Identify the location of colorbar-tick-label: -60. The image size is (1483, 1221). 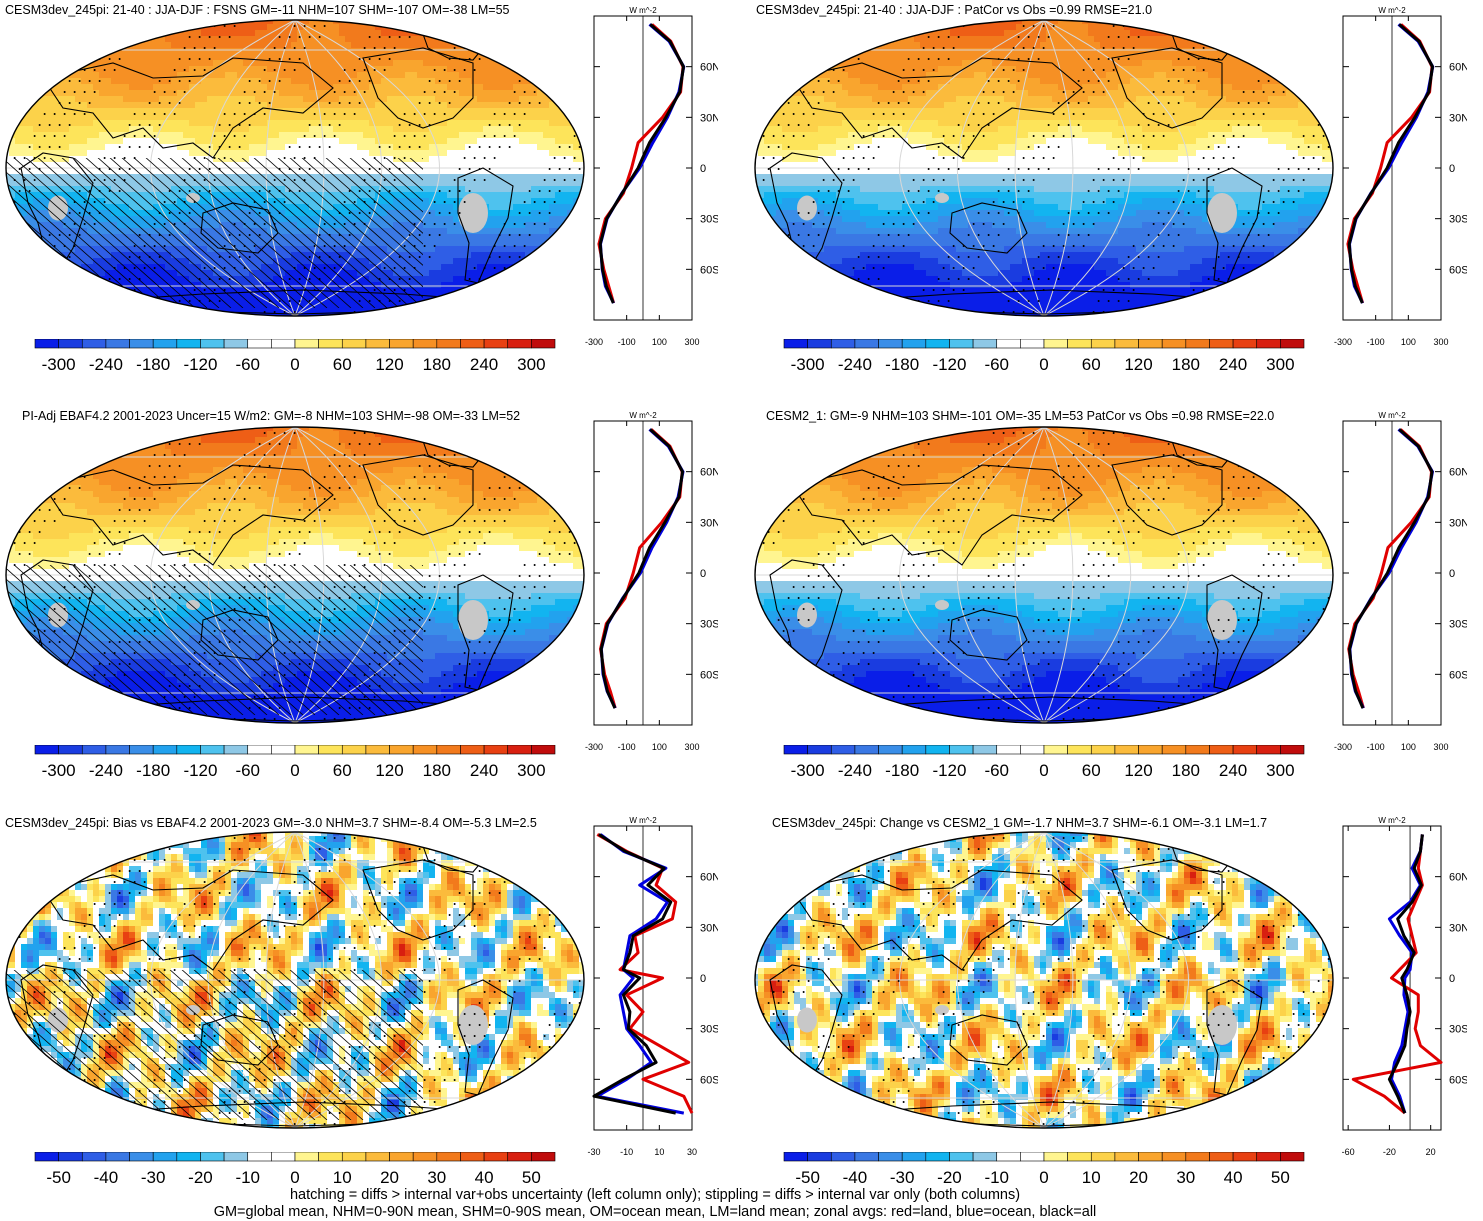
(996, 364).